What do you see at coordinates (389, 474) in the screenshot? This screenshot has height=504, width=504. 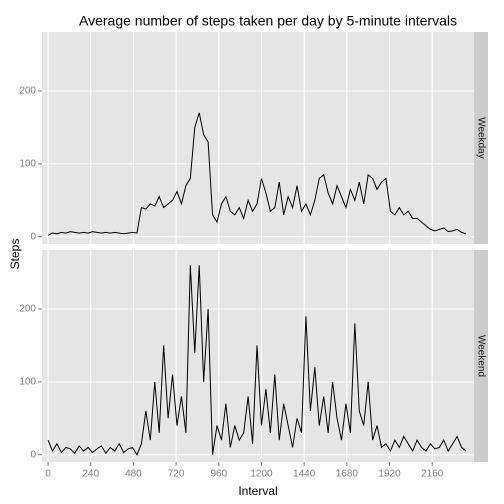 I see `x-tick-label: 1920` at bounding box center [389, 474].